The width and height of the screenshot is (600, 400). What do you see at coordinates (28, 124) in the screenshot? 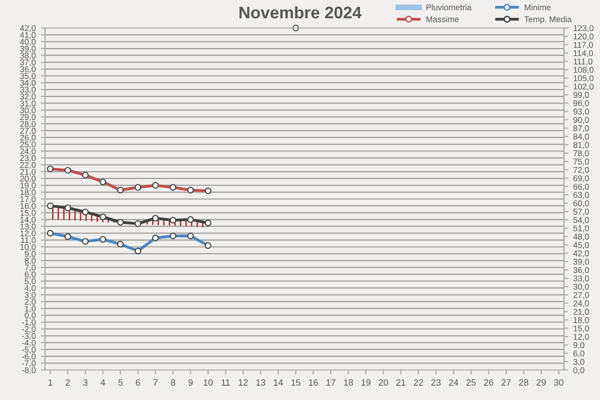
I see `y-tick-label: 28,0` at bounding box center [28, 124].